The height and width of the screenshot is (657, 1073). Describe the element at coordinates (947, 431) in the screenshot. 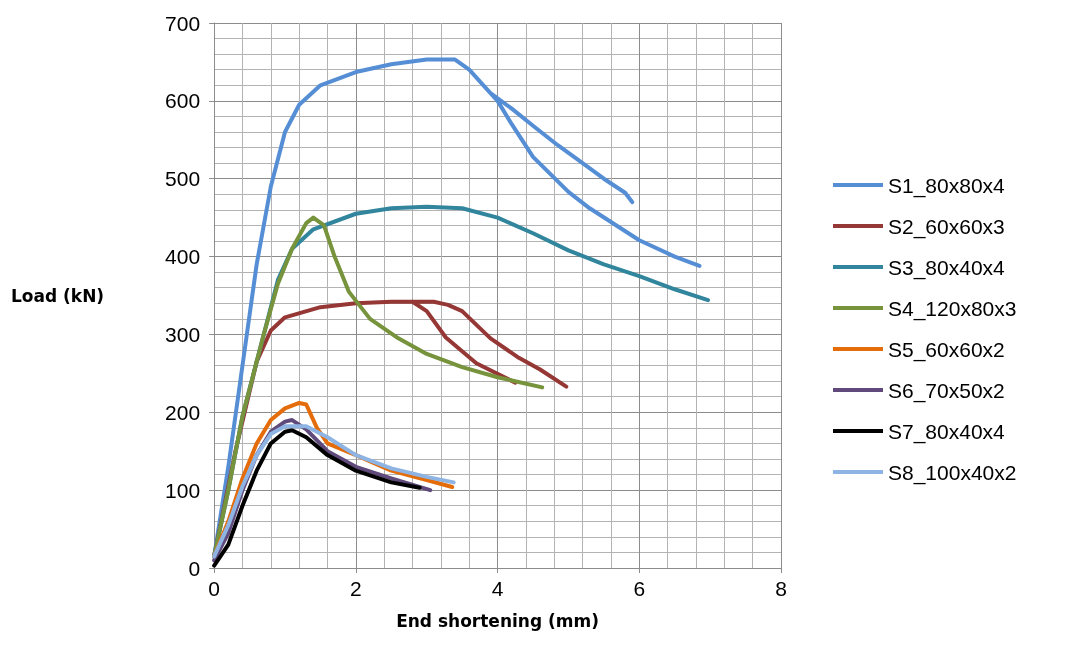

I see `legend-label: S7_80x40x4` at that location.